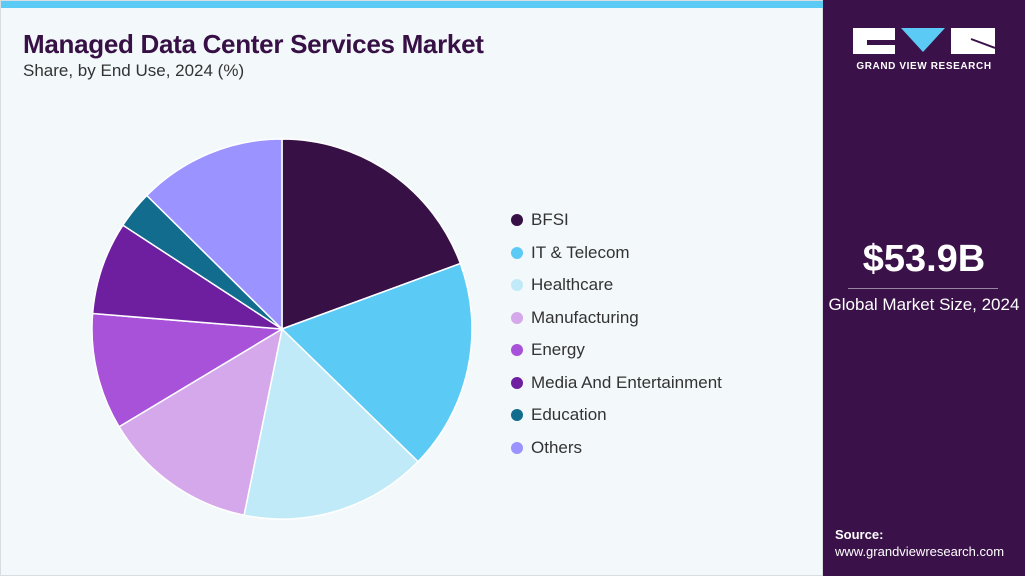  What do you see at coordinates (188, 370) in the screenshot?
I see `pie-slice-energy` at bounding box center [188, 370].